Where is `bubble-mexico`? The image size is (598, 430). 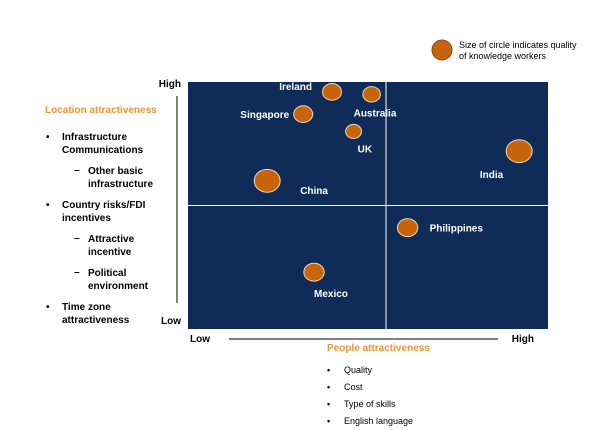
bubble-mexico is located at coordinates (314, 272).